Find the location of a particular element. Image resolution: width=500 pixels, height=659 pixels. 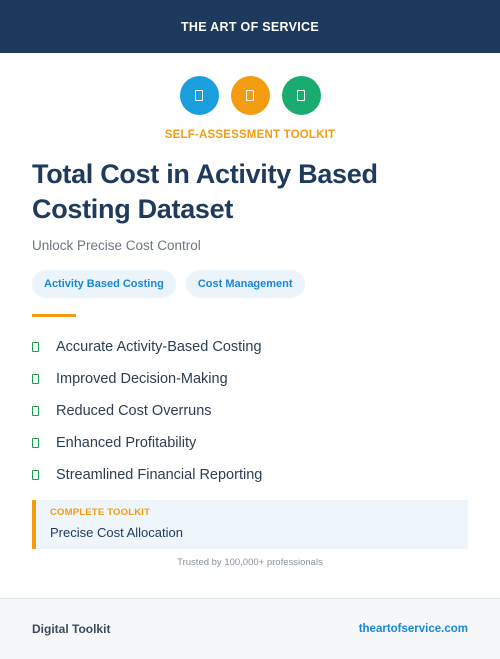

feature-label: Improved Decision-Making is located at coordinates (142, 379).